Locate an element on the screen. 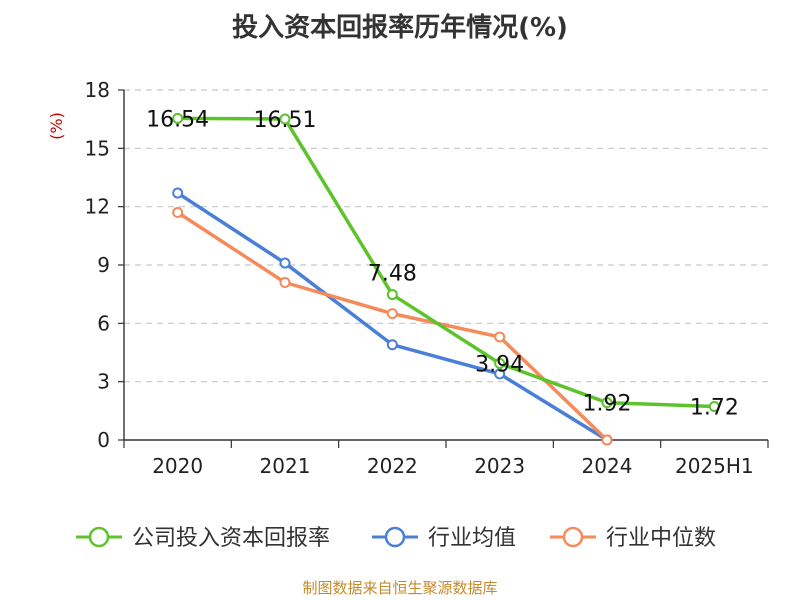 This screenshot has height=600, width=800. y-tick-label: 12 is located at coordinates (97, 207).